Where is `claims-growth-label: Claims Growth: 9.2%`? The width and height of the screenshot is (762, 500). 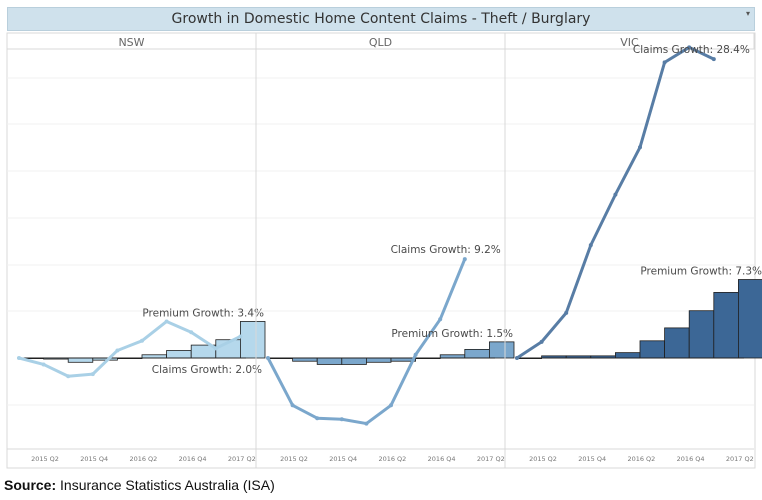
claims-growth-label: Claims Growth: 9.2% is located at coordinates (446, 250).